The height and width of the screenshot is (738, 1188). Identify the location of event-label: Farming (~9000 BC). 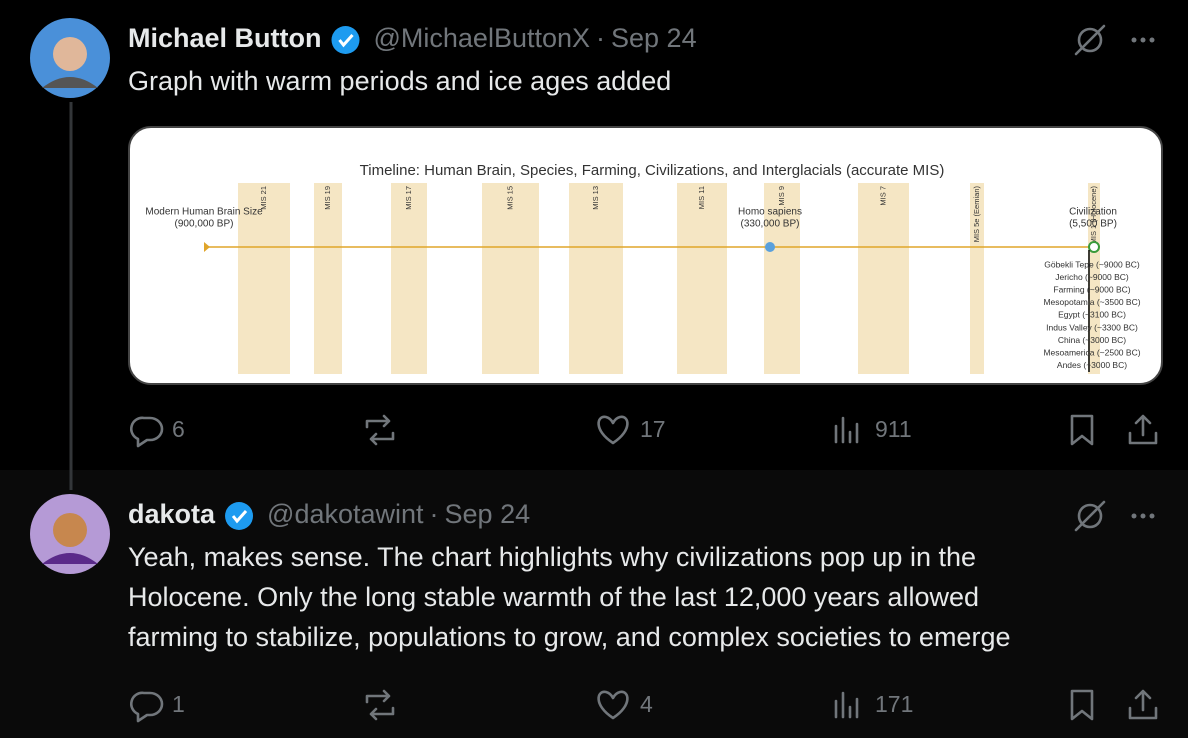
(1091, 289).